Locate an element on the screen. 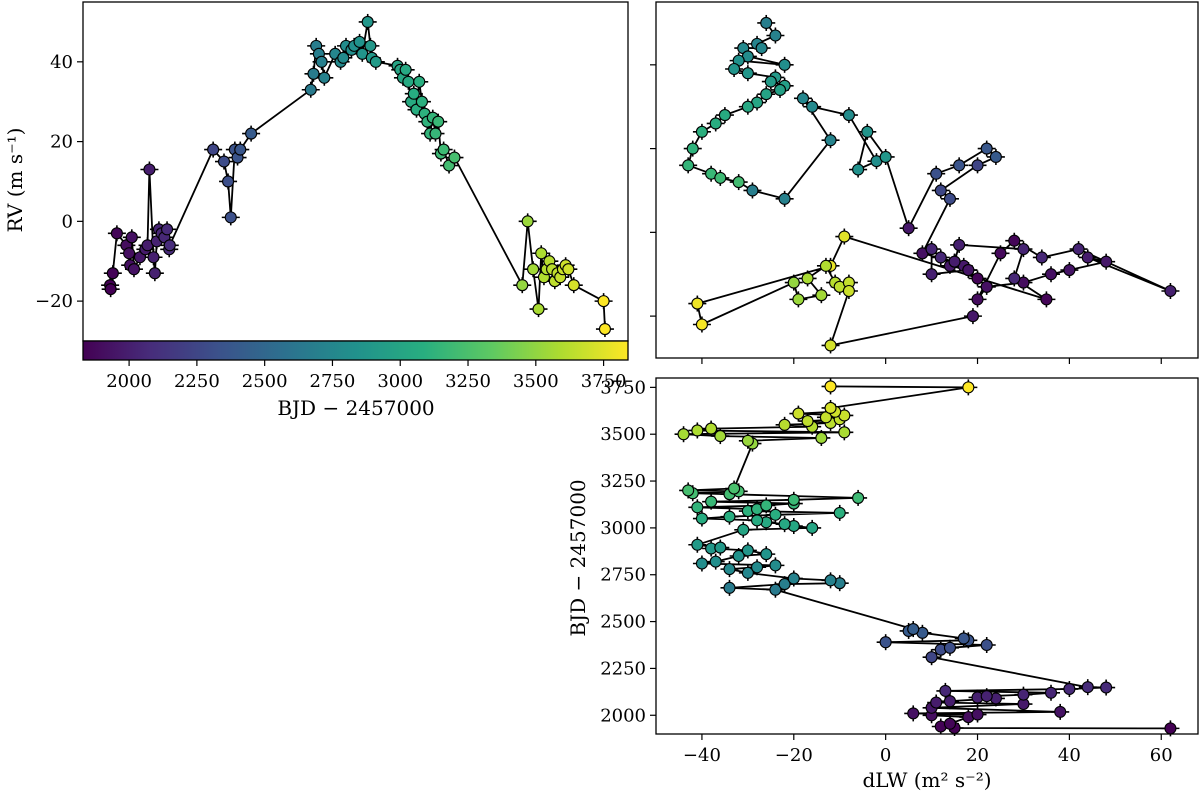 The image size is (1200, 803). time-dlw-ytick-label: 3000 is located at coordinates (623, 528).